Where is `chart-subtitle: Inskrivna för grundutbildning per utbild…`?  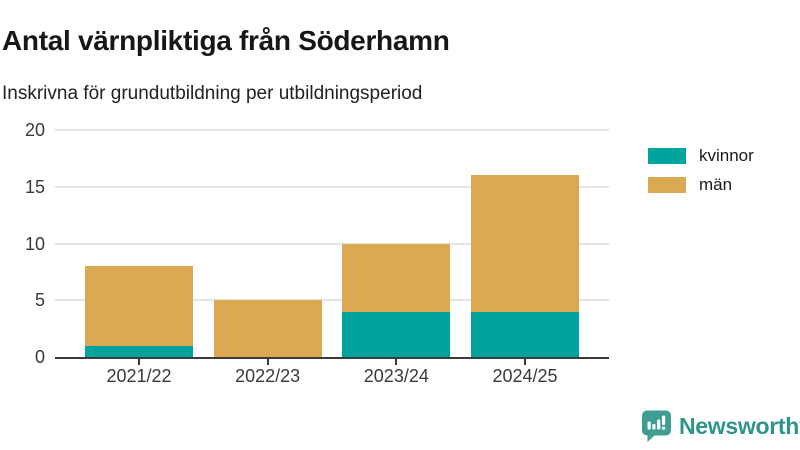 chart-subtitle: Inskrivna för grundutbildning per utbild… is located at coordinates (212, 93).